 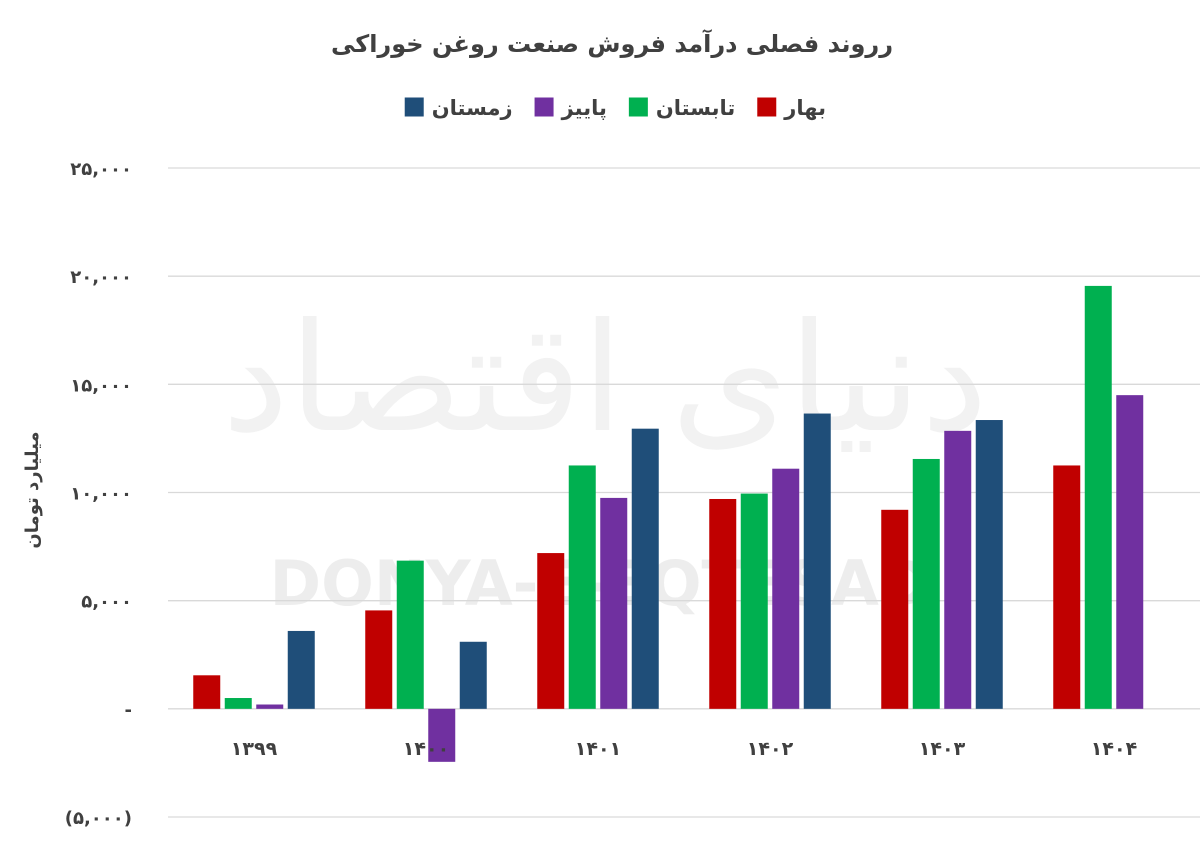 I want to click on legend-label: زمستان, so click(x=472, y=108).